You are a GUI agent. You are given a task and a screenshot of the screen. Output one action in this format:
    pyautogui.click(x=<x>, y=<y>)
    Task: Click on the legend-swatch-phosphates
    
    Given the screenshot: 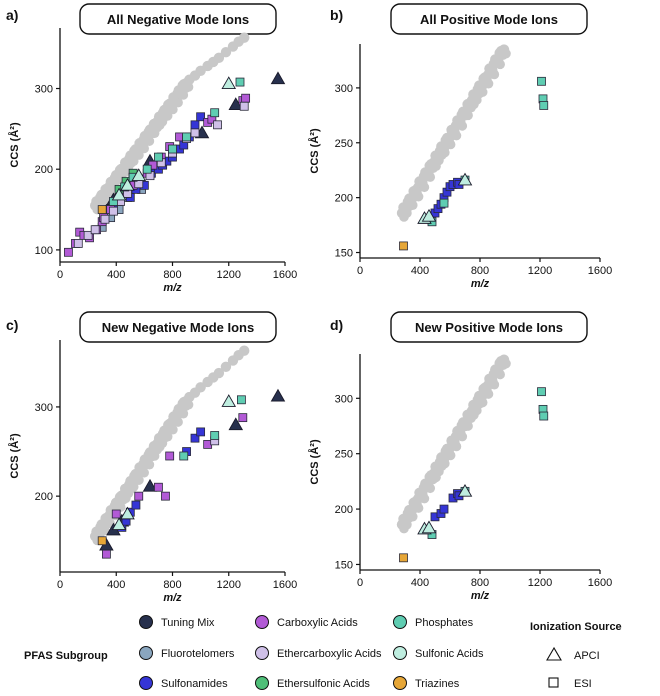 What is the action you would take?
    pyautogui.click(x=400, y=622)
    